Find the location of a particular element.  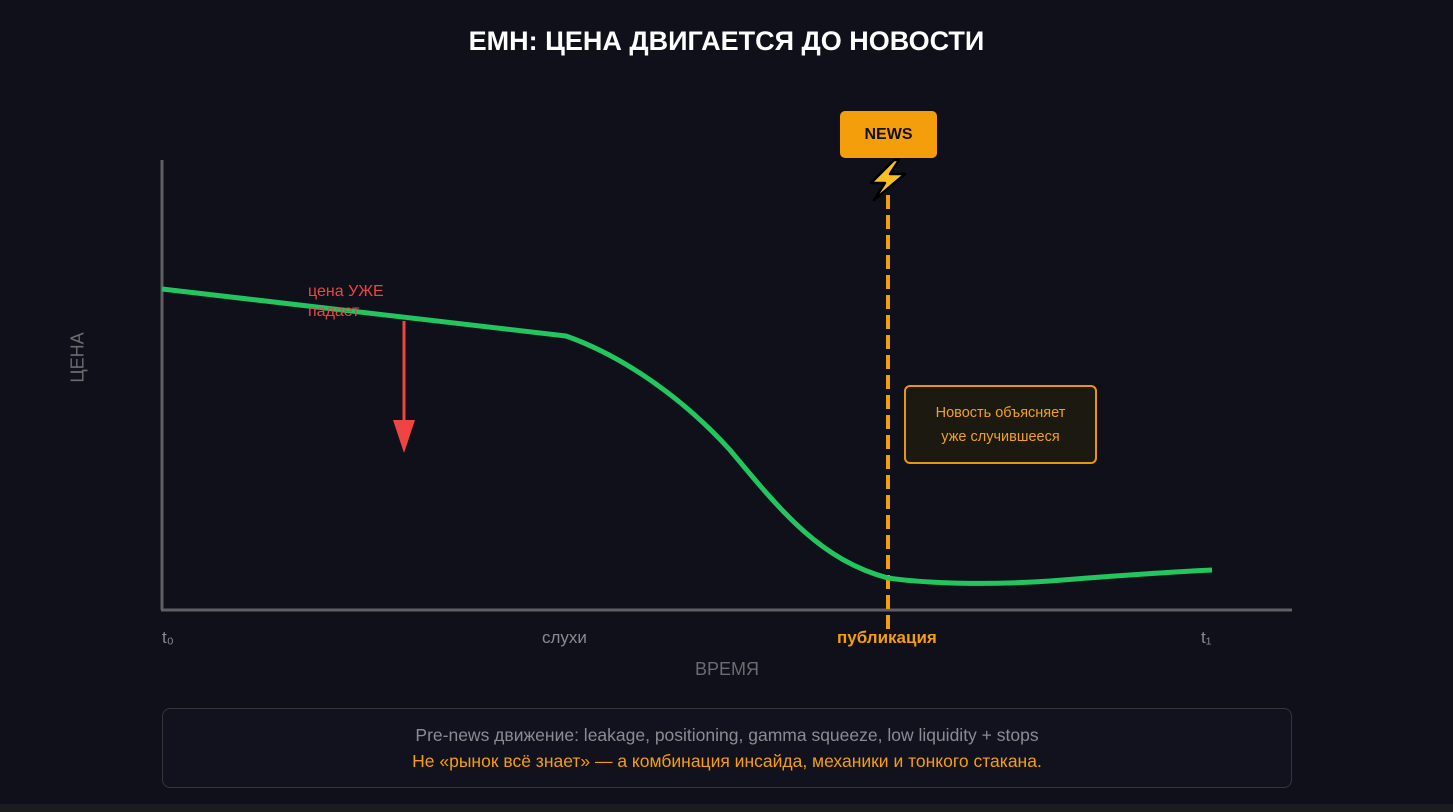

news-badge: NEWS is located at coordinates (888, 134).